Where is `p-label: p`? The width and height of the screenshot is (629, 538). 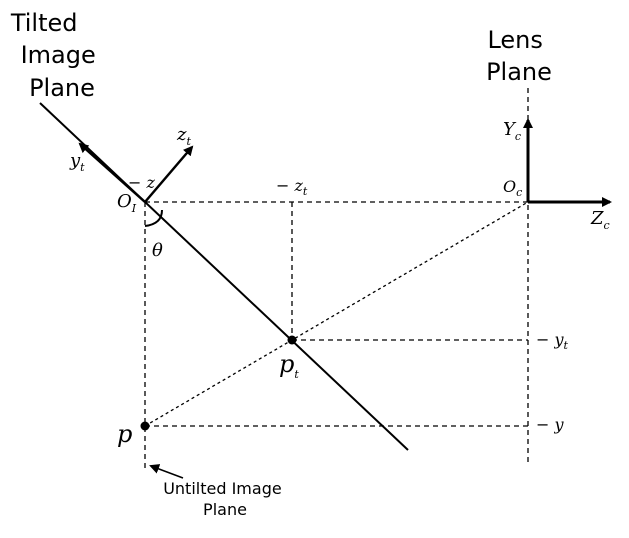
p-label: p is located at coordinates (124, 434).